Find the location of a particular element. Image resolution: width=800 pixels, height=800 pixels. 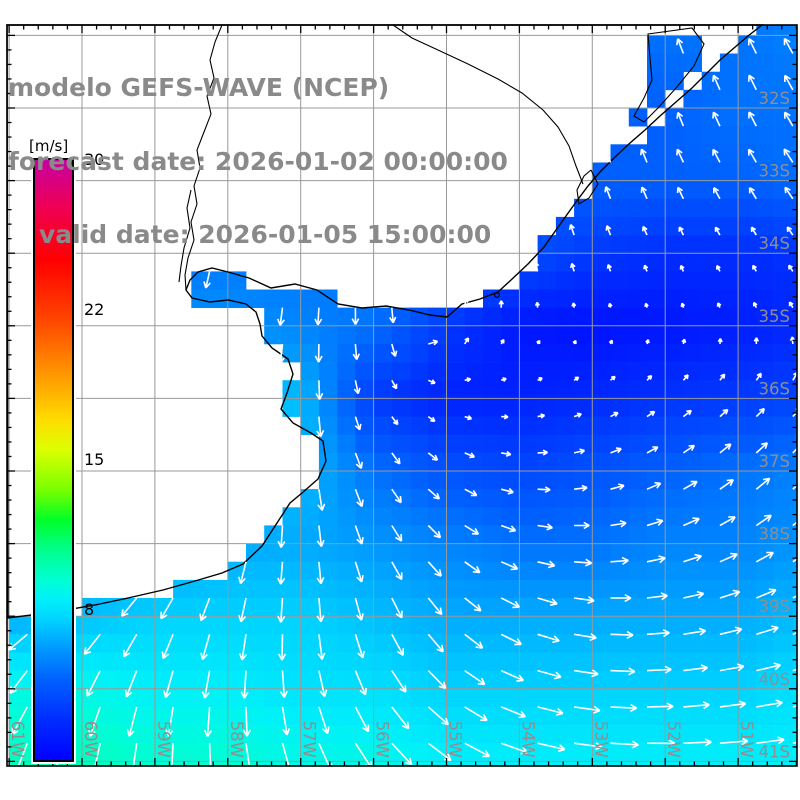

colorbar-tick-label: 15 is located at coordinates (94, 459).